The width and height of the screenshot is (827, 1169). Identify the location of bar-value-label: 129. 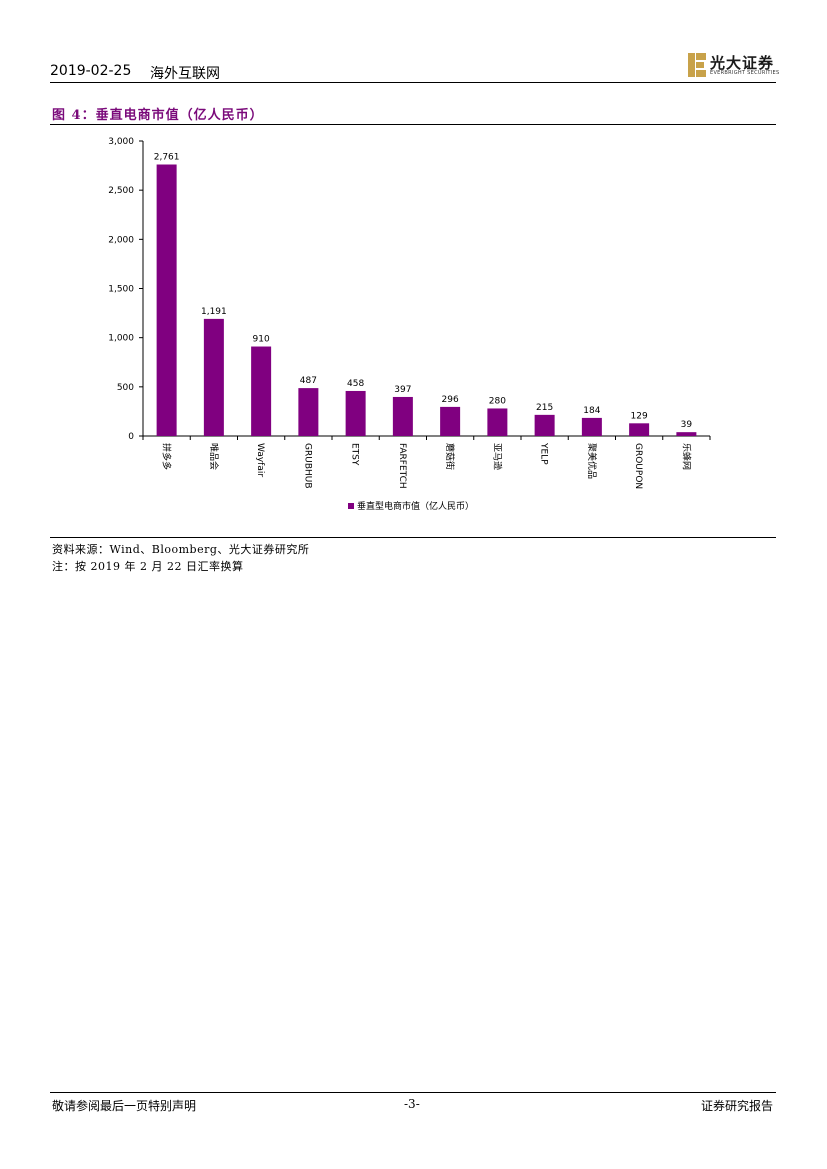
(639, 416).